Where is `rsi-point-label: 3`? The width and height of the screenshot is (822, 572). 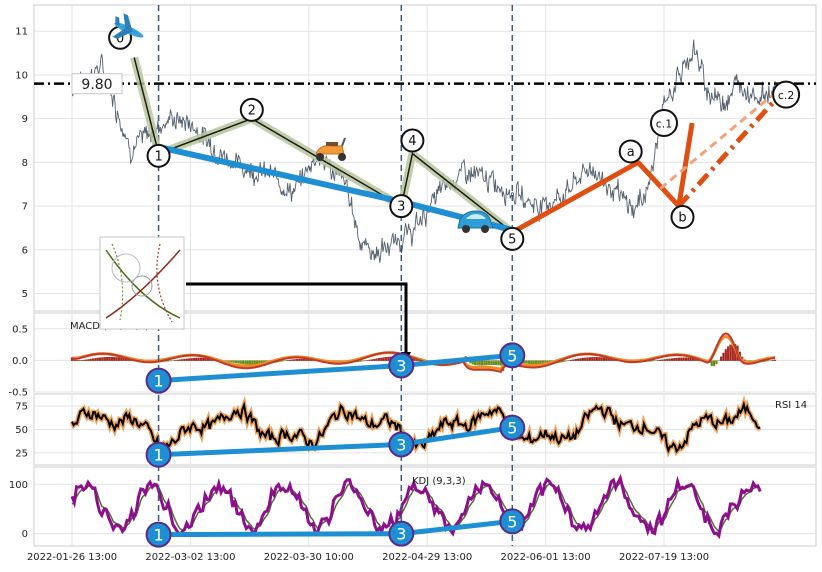 rsi-point-label: 3 is located at coordinates (401, 444).